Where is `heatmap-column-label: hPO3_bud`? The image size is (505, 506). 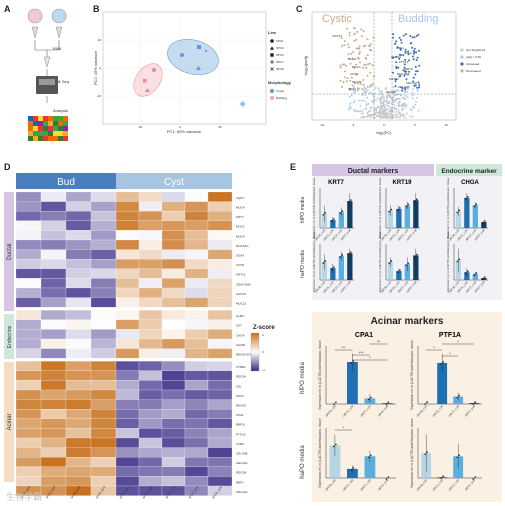 heatmap-column-label: hPO3_bud is located at coordinates (76, 492).